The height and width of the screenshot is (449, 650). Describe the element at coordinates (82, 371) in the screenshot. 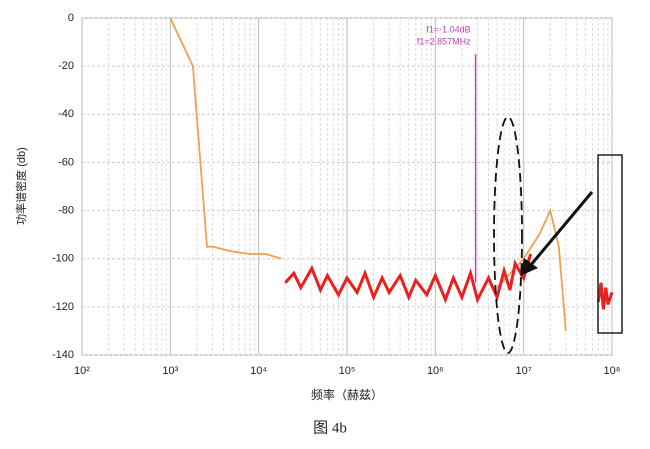

I see `x-tick-label: 10²` at that location.